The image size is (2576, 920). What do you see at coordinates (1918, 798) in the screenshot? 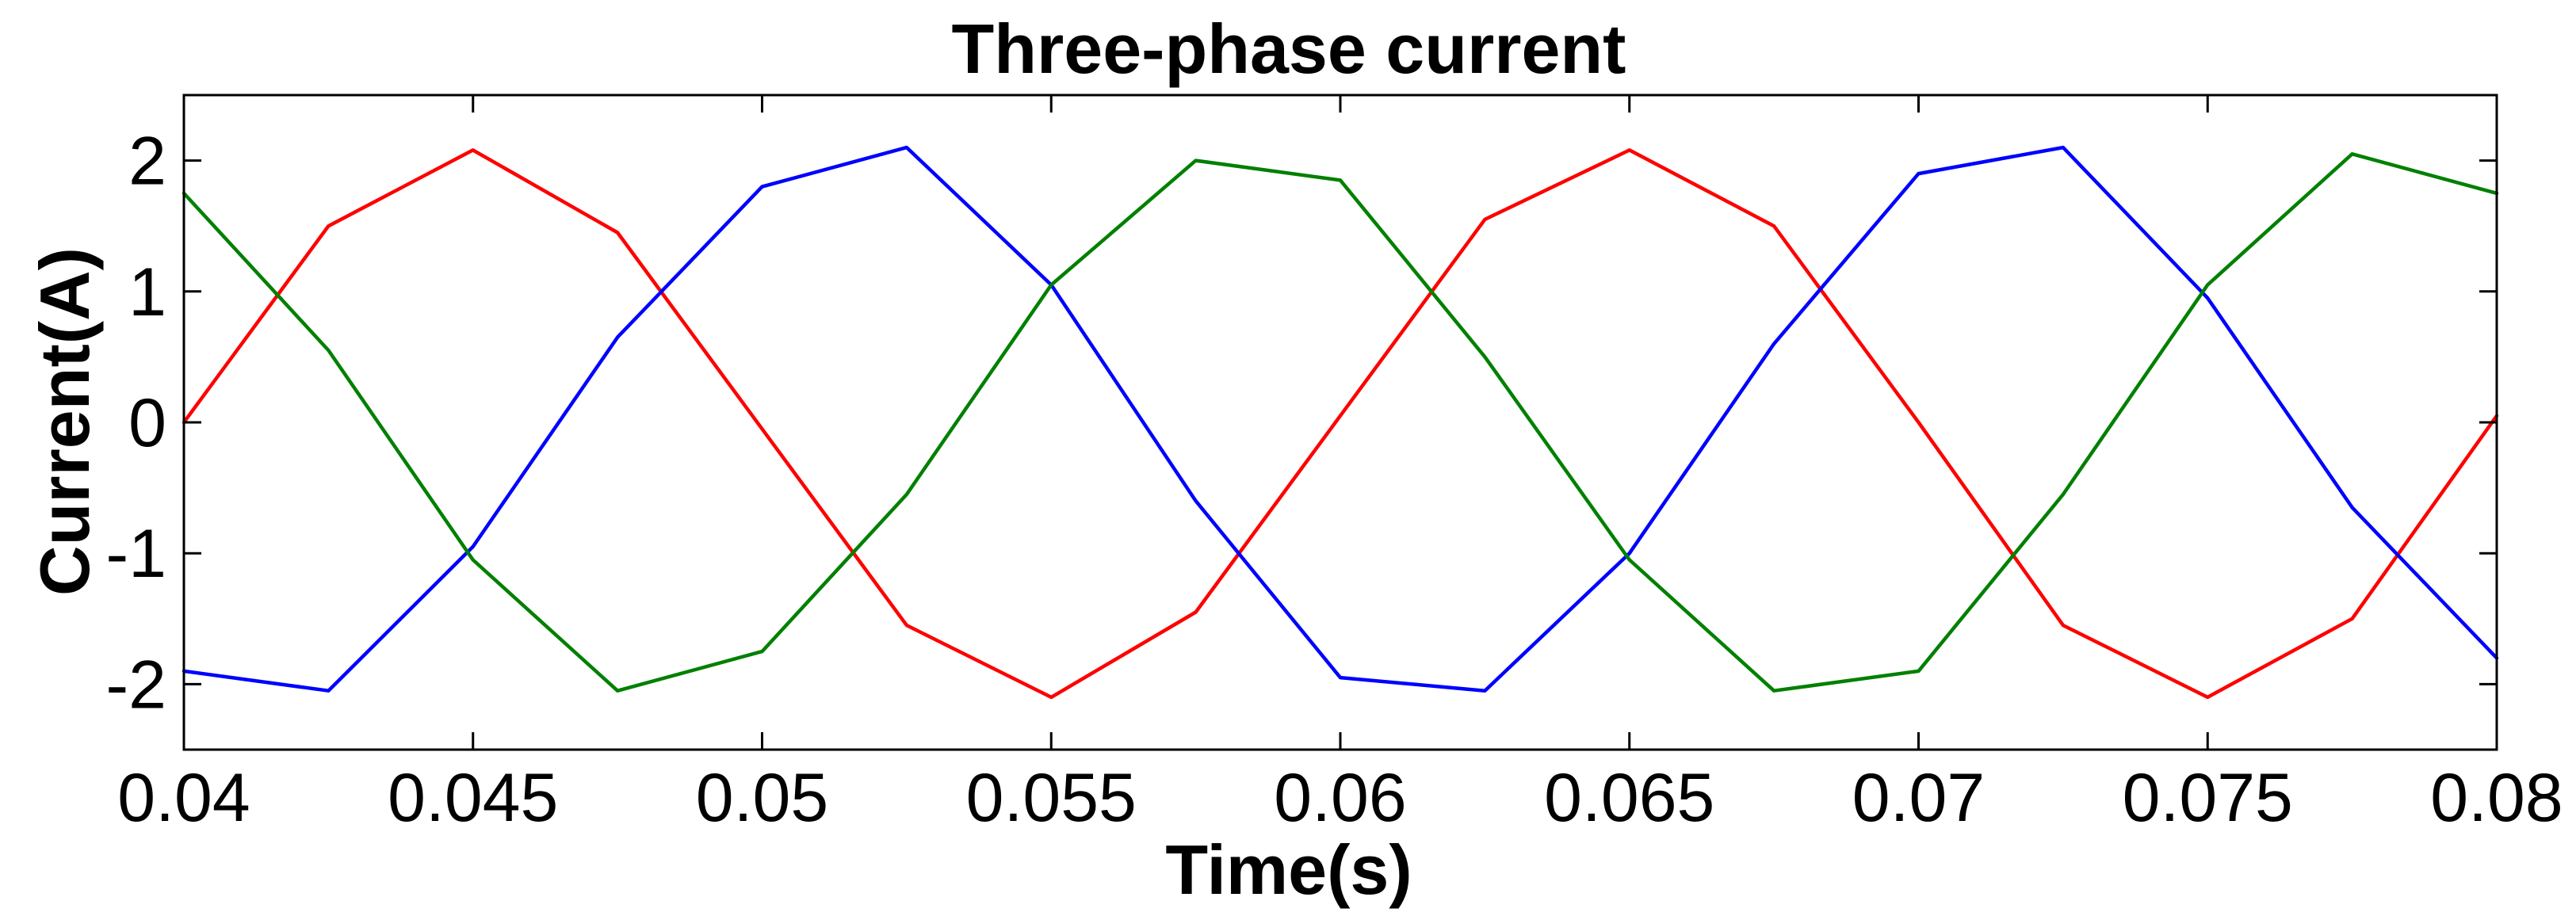
I see `x-tick-label: 0.07` at bounding box center [1918, 798].